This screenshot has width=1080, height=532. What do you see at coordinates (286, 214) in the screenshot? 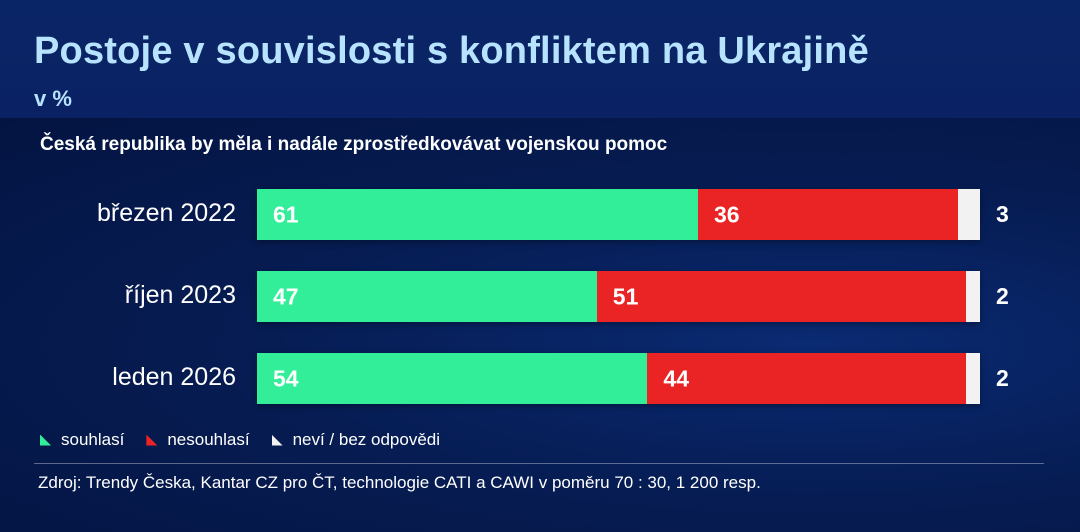
I see `data-label: 61` at bounding box center [286, 214].